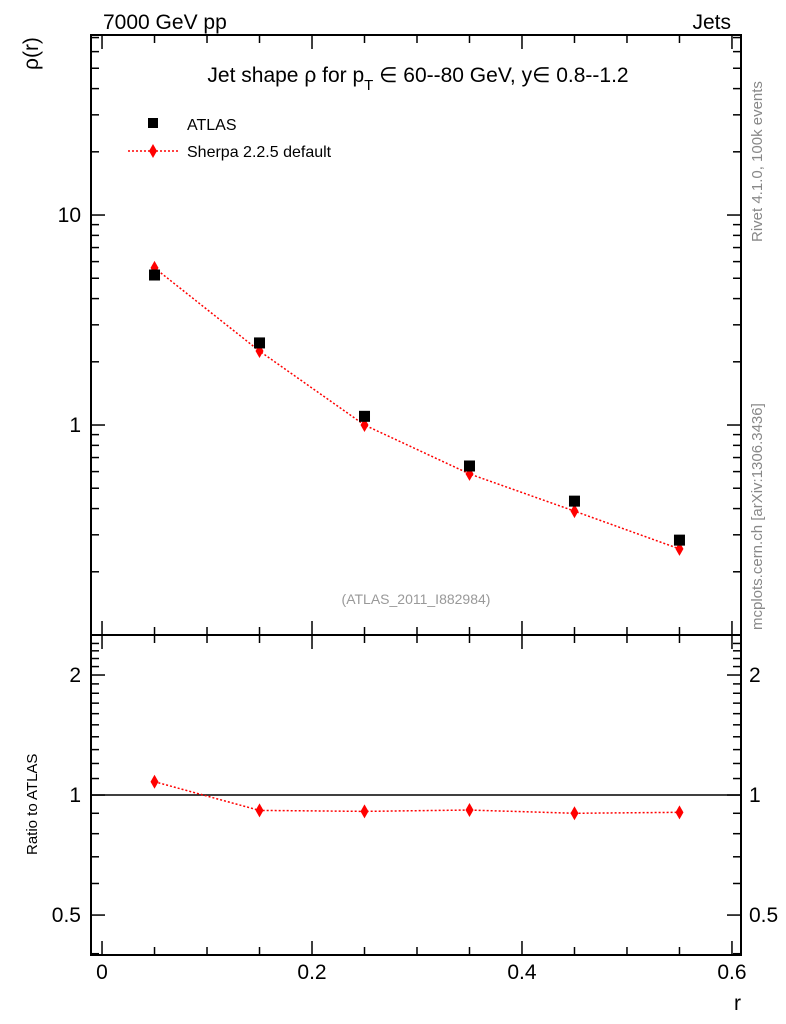  What do you see at coordinates (757, 161) in the screenshot?
I see `rivet-label: Rivet 4.1.0, 100k events` at bounding box center [757, 161].